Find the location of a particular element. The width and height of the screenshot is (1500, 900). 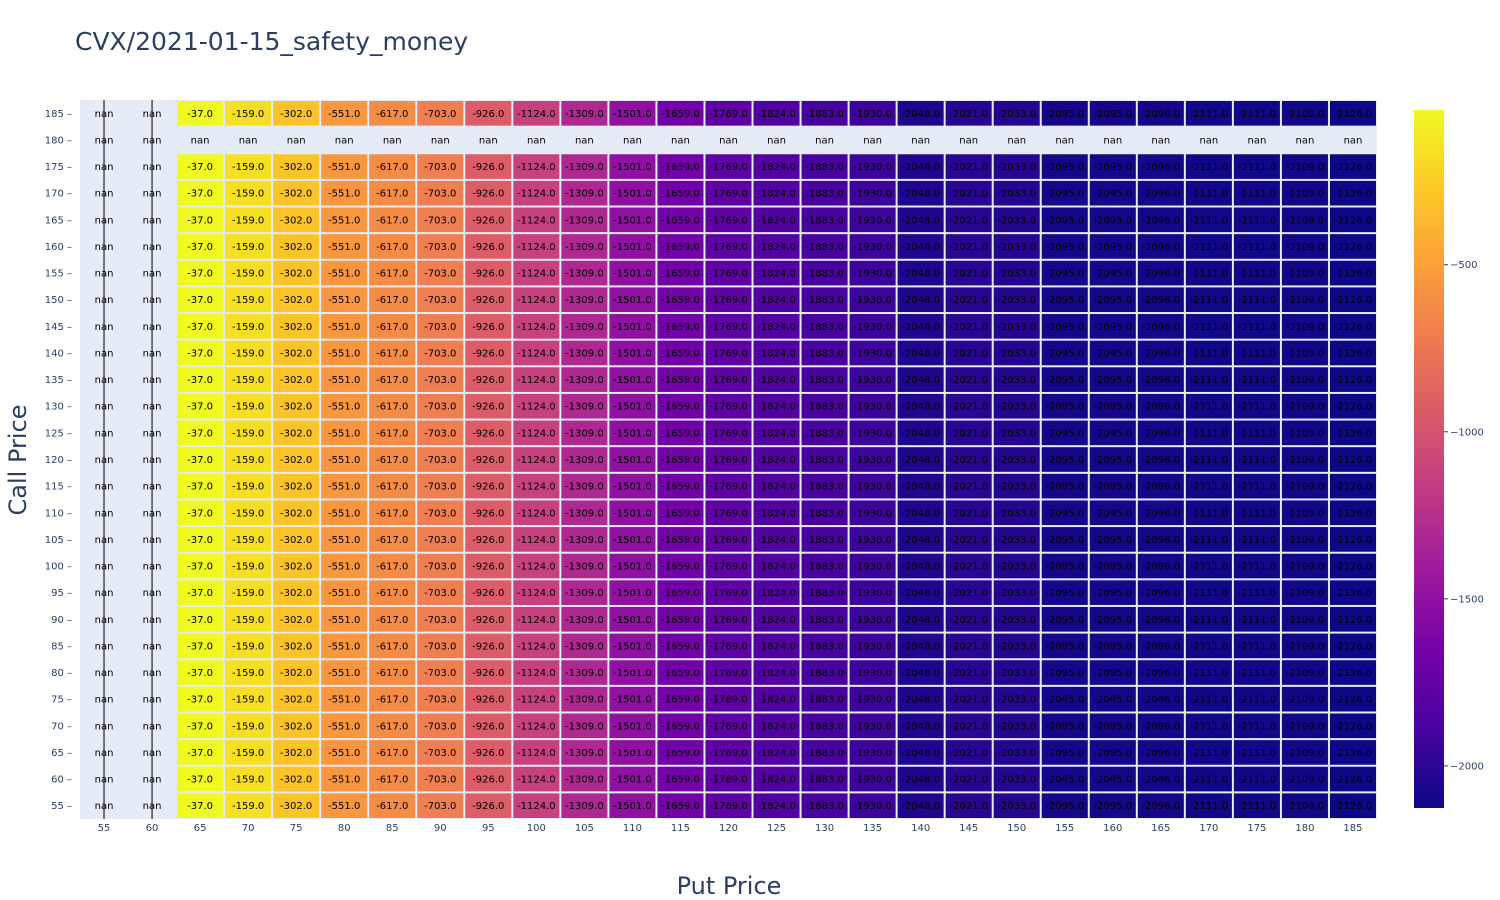

cell-value-label: -2048.0 is located at coordinates (920, 540).